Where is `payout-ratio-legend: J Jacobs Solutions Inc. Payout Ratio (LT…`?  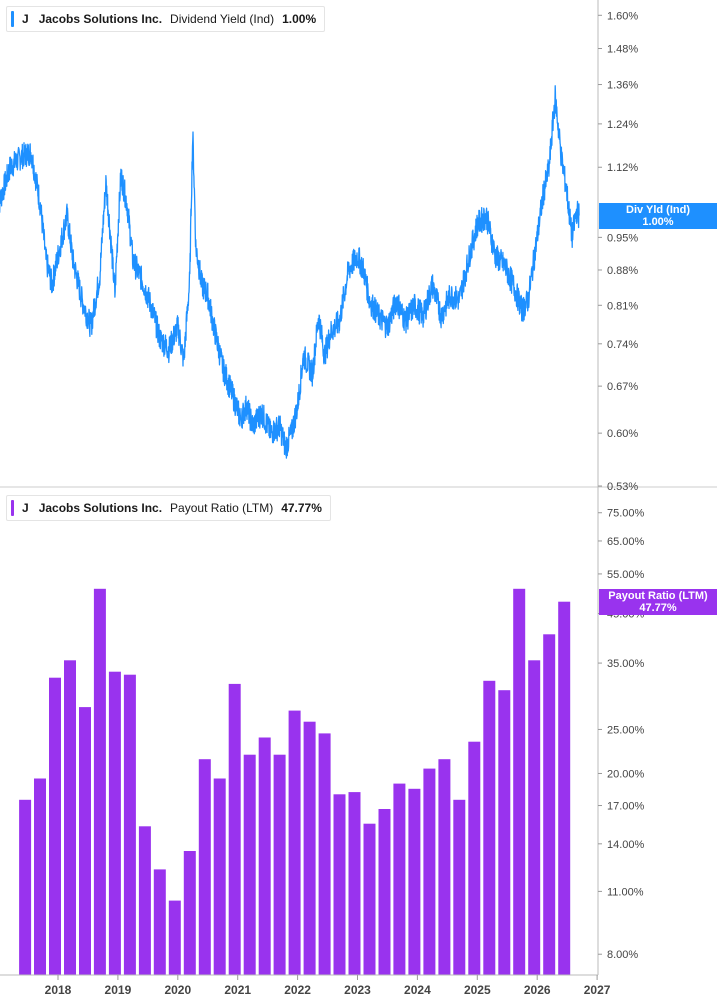 payout-ratio-legend: J Jacobs Solutions Inc. Payout Ratio (LT… is located at coordinates (168, 508).